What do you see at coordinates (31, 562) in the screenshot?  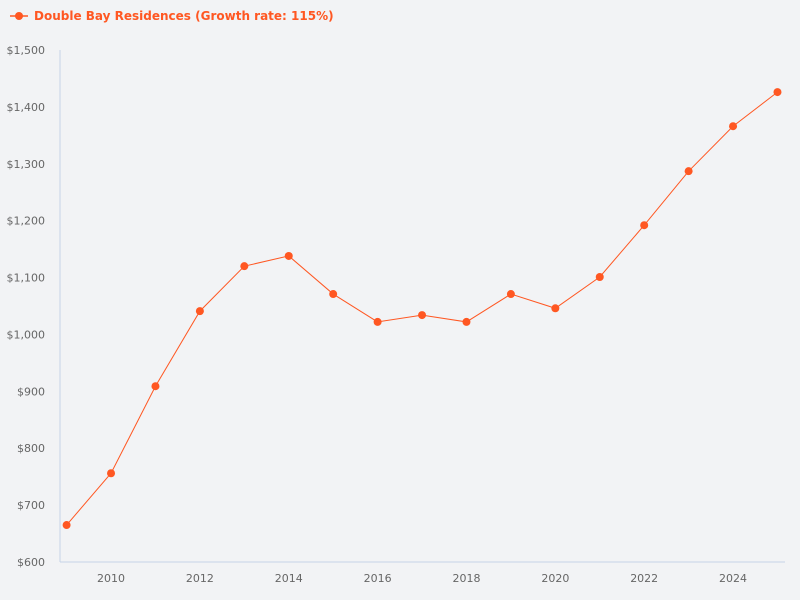 I see `y-tick-label: $600` at bounding box center [31, 562].